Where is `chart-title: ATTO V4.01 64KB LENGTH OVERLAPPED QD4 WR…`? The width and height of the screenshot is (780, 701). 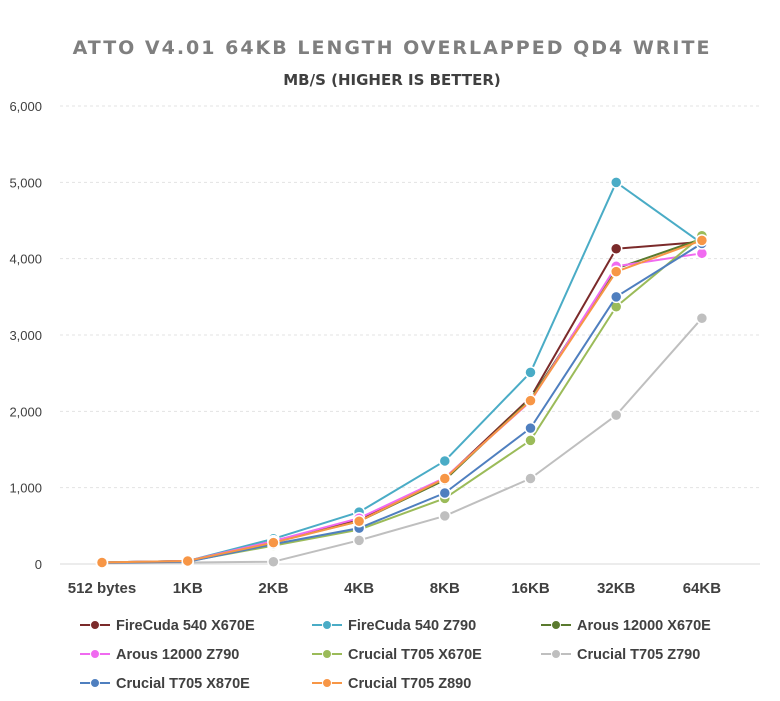 chart-title: ATTO V4.01 64KB LENGTH OVERLAPPED QD4 WR… is located at coordinates (392, 48).